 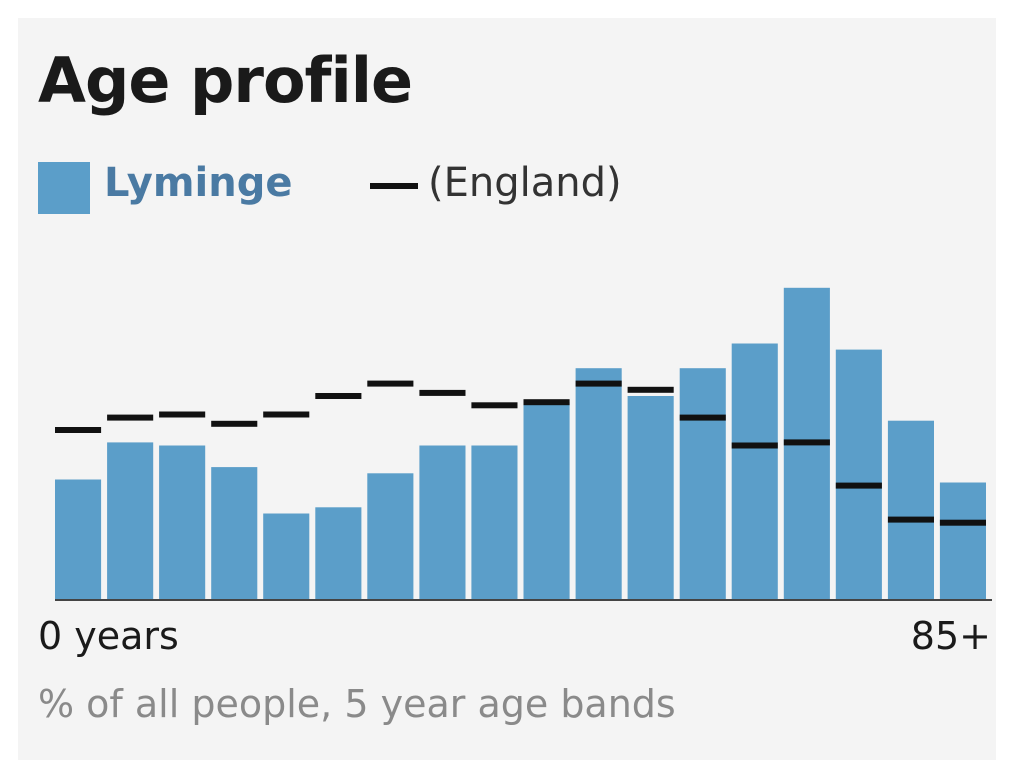 What do you see at coordinates (357, 704) in the screenshot?
I see `chart-note: % of all people, 5 year age bands` at bounding box center [357, 704].